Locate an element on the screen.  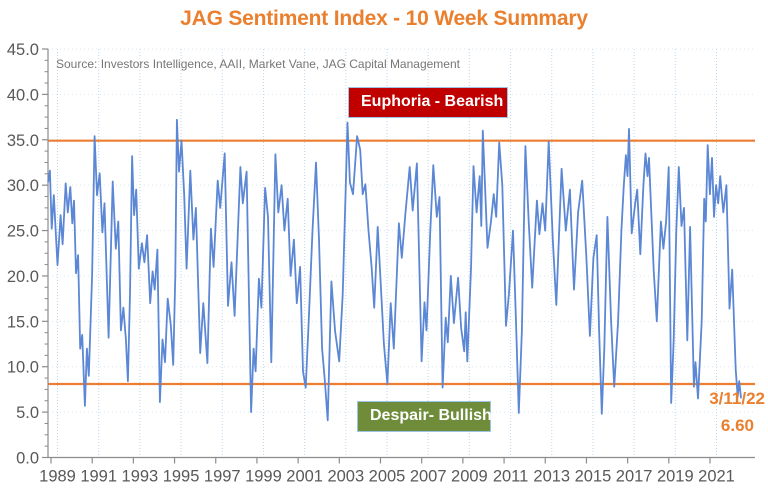
x-tick-label: 2017 is located at coordinates (634, 477).